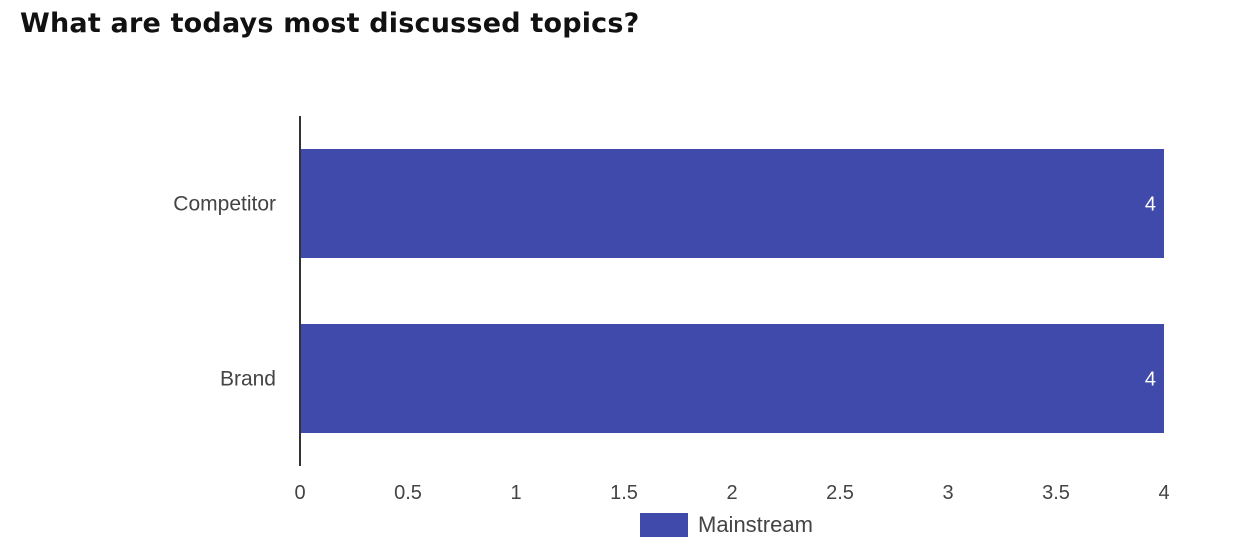 The image size is (1246, 557). I want to click on page-title: What are todays most discussed topics?, so click(330, 23).